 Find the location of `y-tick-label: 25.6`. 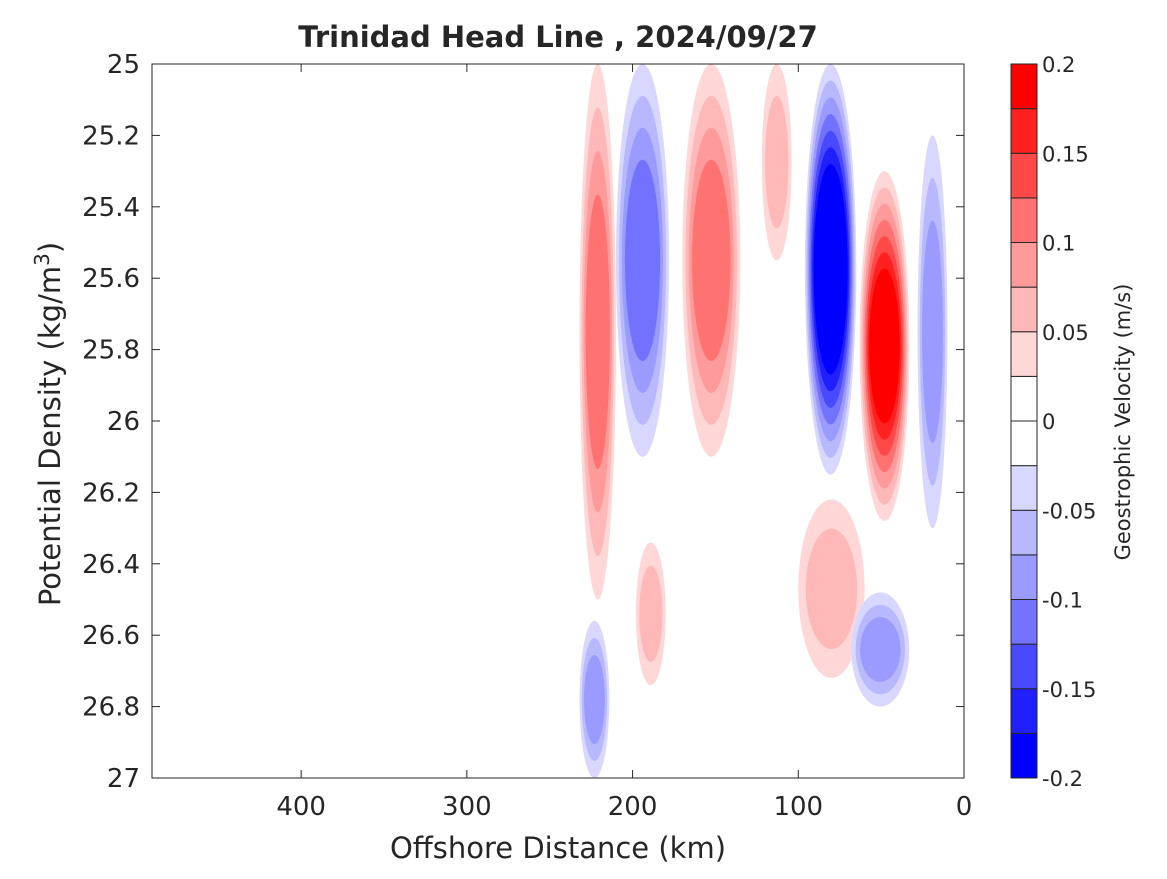

y-tick-label: 25.6 is located at coordinates (111, 279).